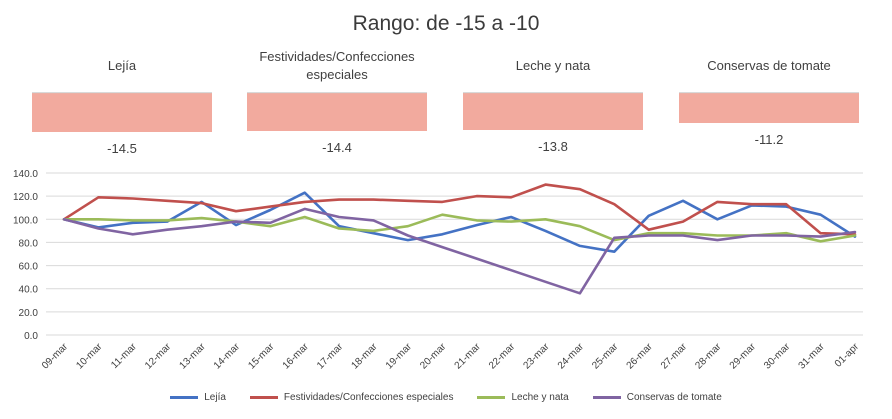 Image resolution: width=892 pixels, height=419 pixels. I want to click on legend-item: Leche y nata, so click(523, 397).